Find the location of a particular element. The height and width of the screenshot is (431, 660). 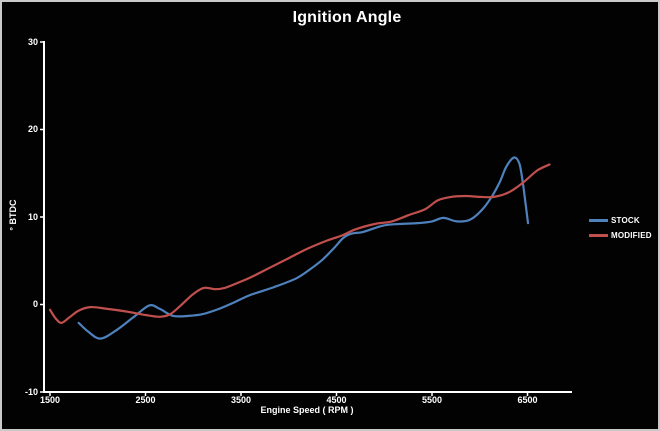

legend-swatch-stock is located at coordinates (598, 220).